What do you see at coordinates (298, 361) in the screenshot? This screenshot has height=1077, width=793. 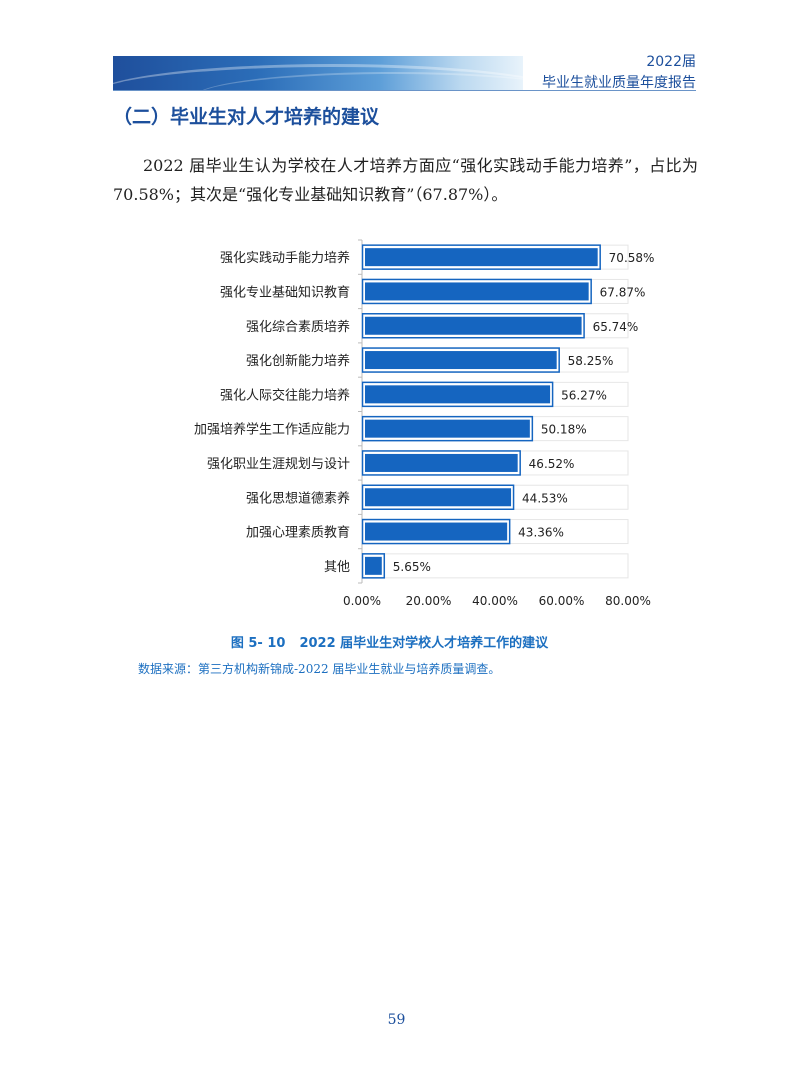 I see `category-label: 强化创新能力培养` at bounding box center [298, 361].